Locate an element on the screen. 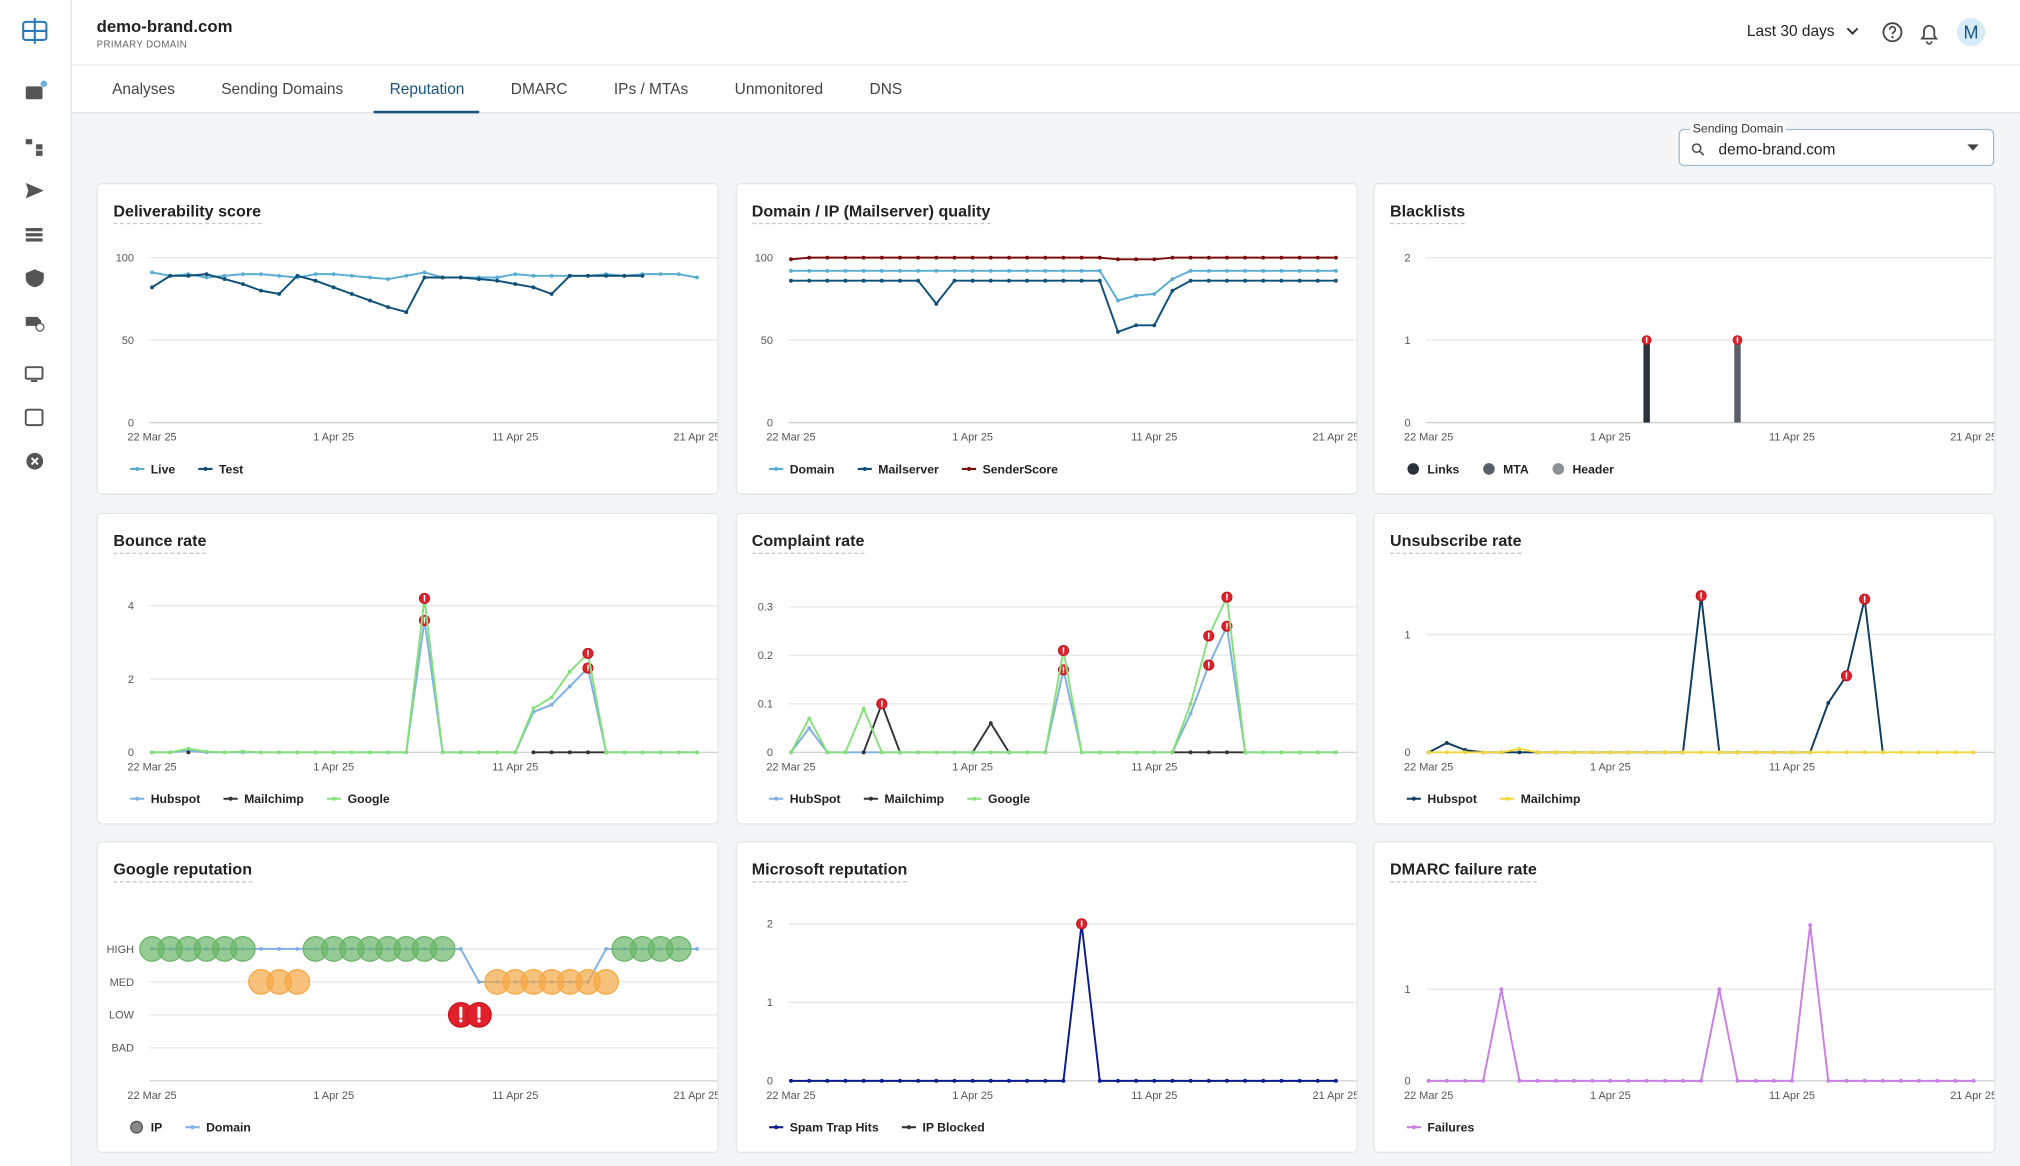 Image resolution: width=2020 pixels, height=1166 pixels. legend-label: Hubspot is located at coordinates (176, 799).